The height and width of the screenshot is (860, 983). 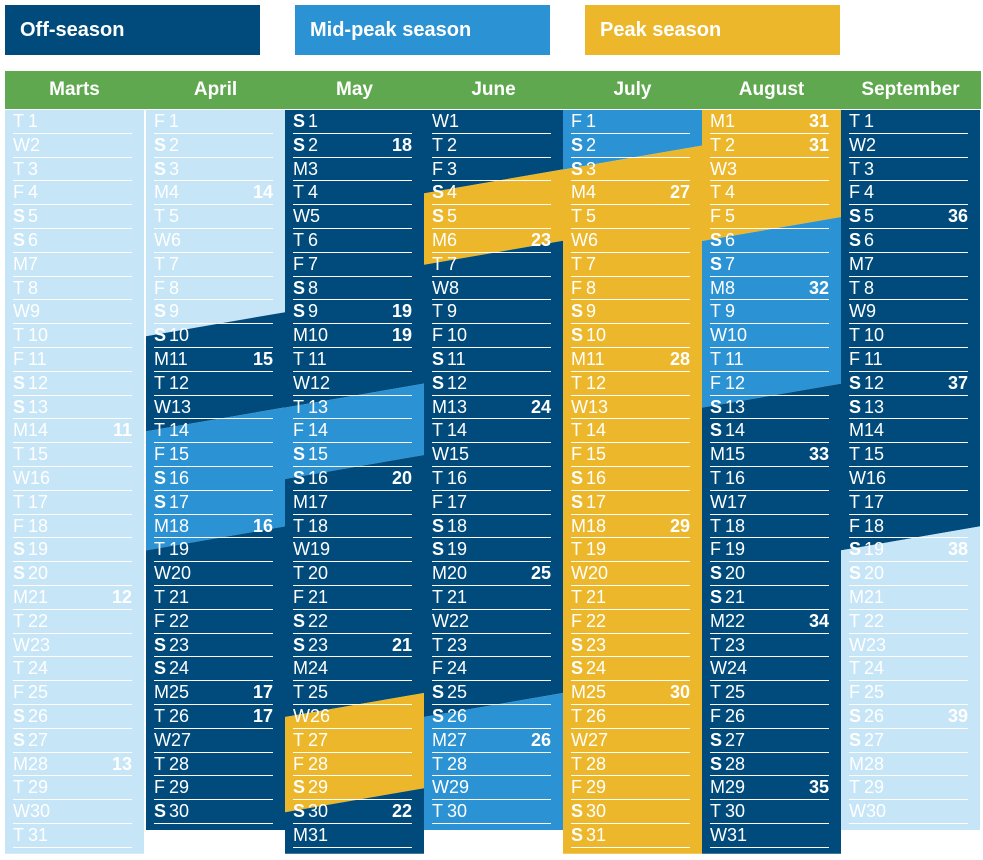 What do you see at coordinates (630, 836) in the screenshot?
I see `day-row: S 31` at bounding box center [630, 836].